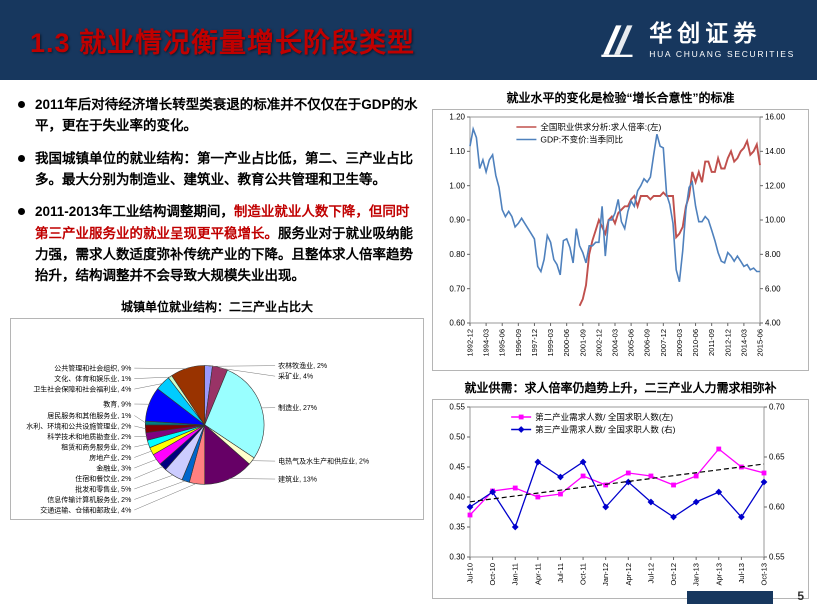  What do you see at coordinates (492, 574) in the screenshot?
I see `svg-text: Oct-10` at bounding box center [492, 574].